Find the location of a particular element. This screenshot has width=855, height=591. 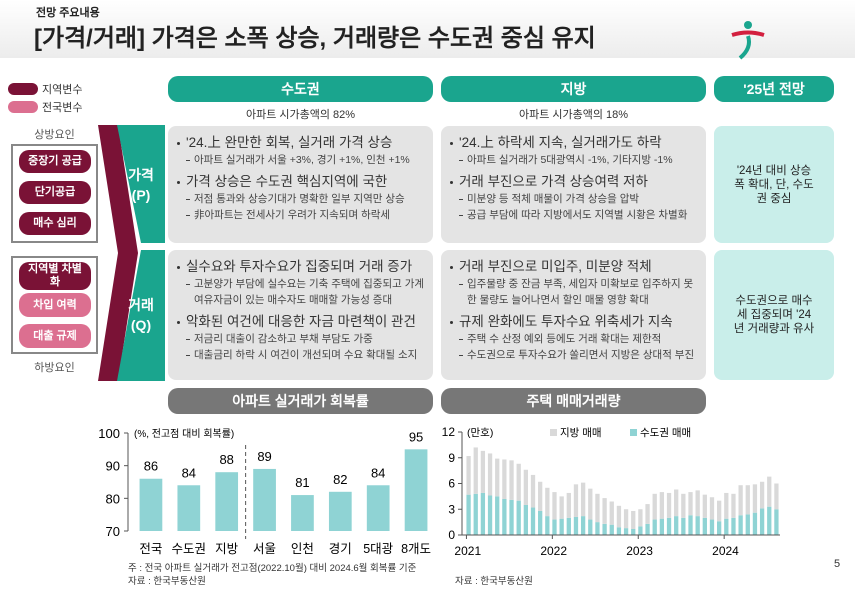

row-label: 거래 (Q) is located at coordinates (141, 315).